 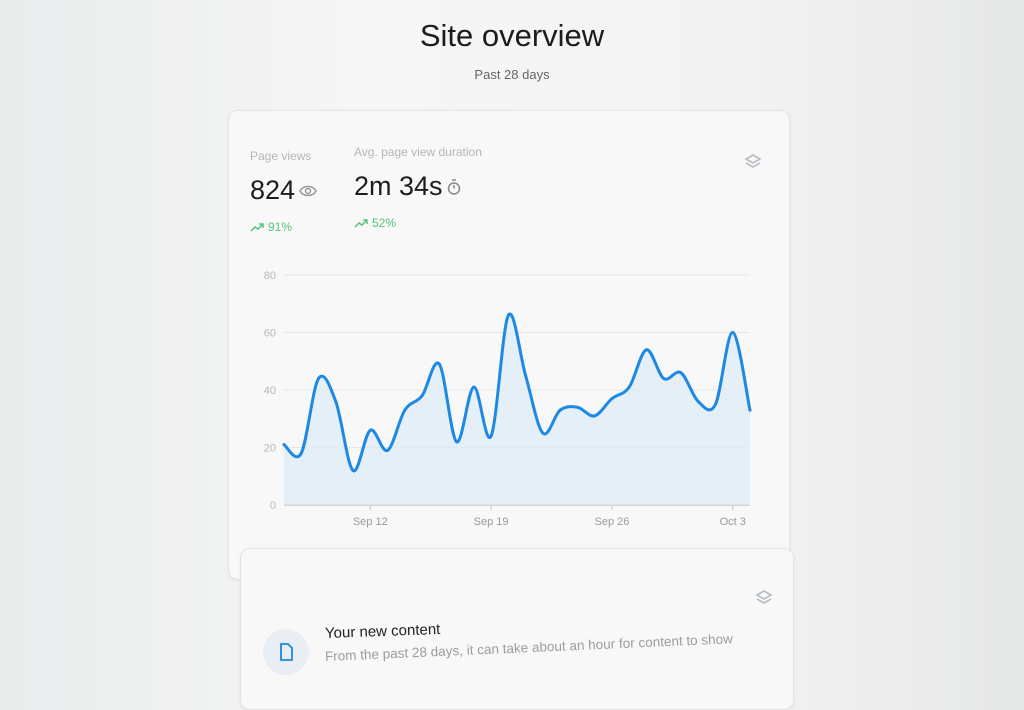 What do you see at coordinates (384, 223) in the screenshot?
I see `metric-change: 52%` at bounding box center [384, 223].